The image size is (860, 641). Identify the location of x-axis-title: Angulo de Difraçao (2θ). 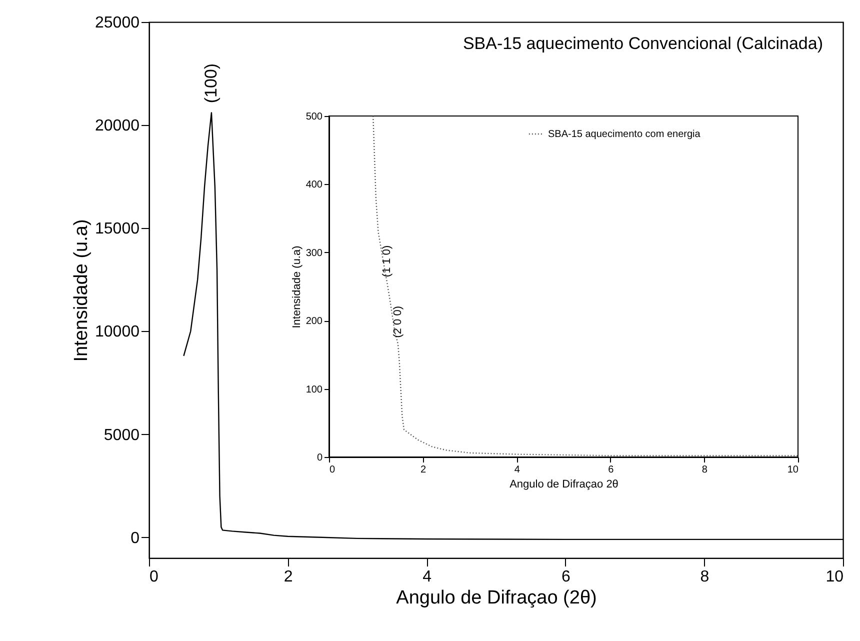
(496, 598).